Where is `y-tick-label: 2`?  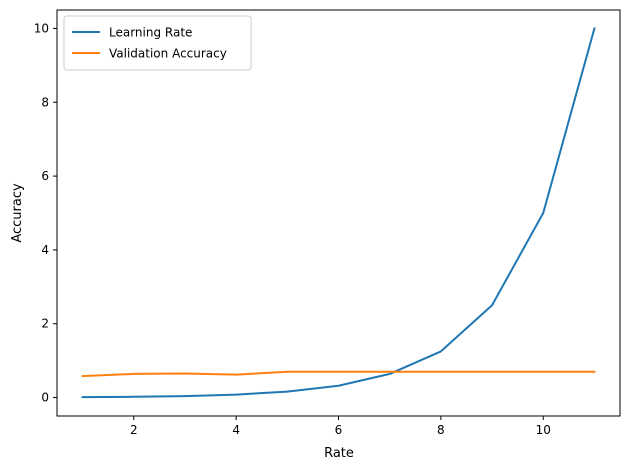
y-tick-label: 2 is located at coordinates (45, 324).